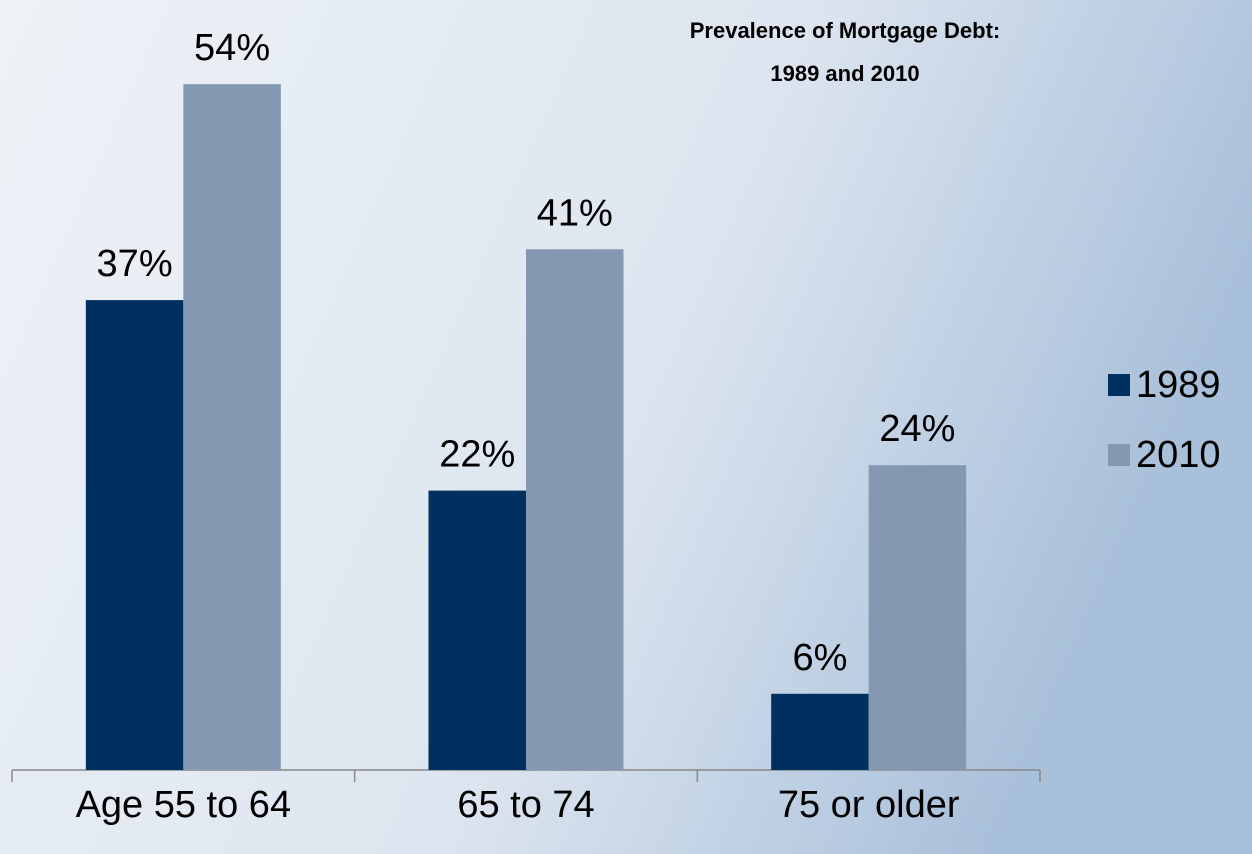  Describe the element at coordinates (845, 30) in the screenshot. I see `chart-title: Prevalence of Mortgage Debt:` at that location.